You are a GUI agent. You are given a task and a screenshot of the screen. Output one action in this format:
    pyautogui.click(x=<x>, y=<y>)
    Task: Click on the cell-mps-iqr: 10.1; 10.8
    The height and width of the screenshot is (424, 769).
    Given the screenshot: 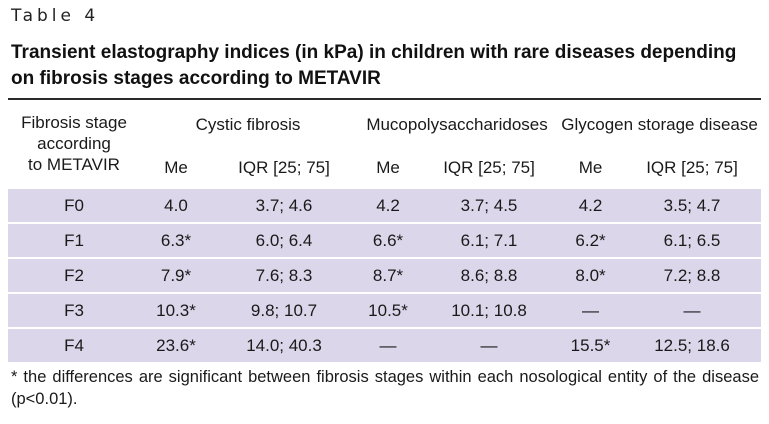 What is the action you would take?
    pyautogui.click(x=489, y=310)
    